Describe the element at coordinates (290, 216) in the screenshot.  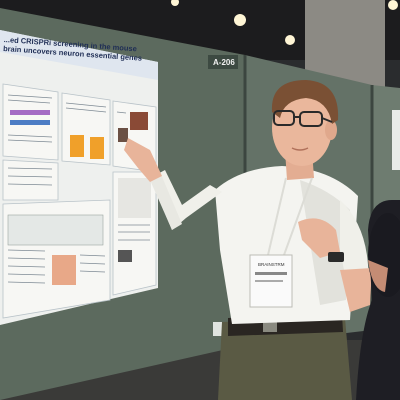
I see `lanyard` at that location.